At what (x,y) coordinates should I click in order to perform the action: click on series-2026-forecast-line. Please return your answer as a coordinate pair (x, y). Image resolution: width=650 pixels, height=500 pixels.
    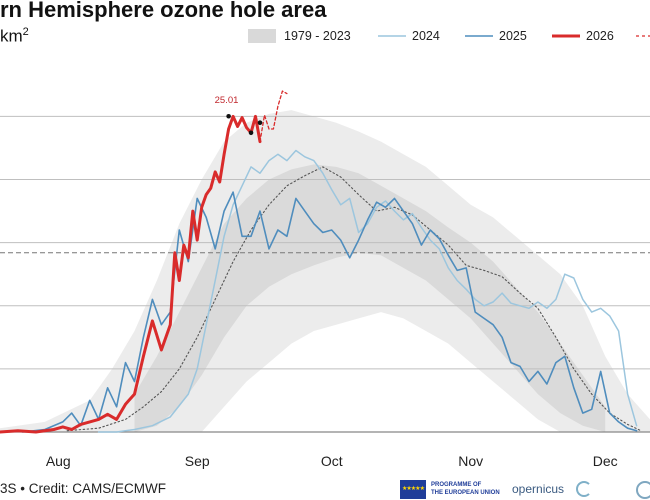
    Looking at the image, I should click on (273, 116).